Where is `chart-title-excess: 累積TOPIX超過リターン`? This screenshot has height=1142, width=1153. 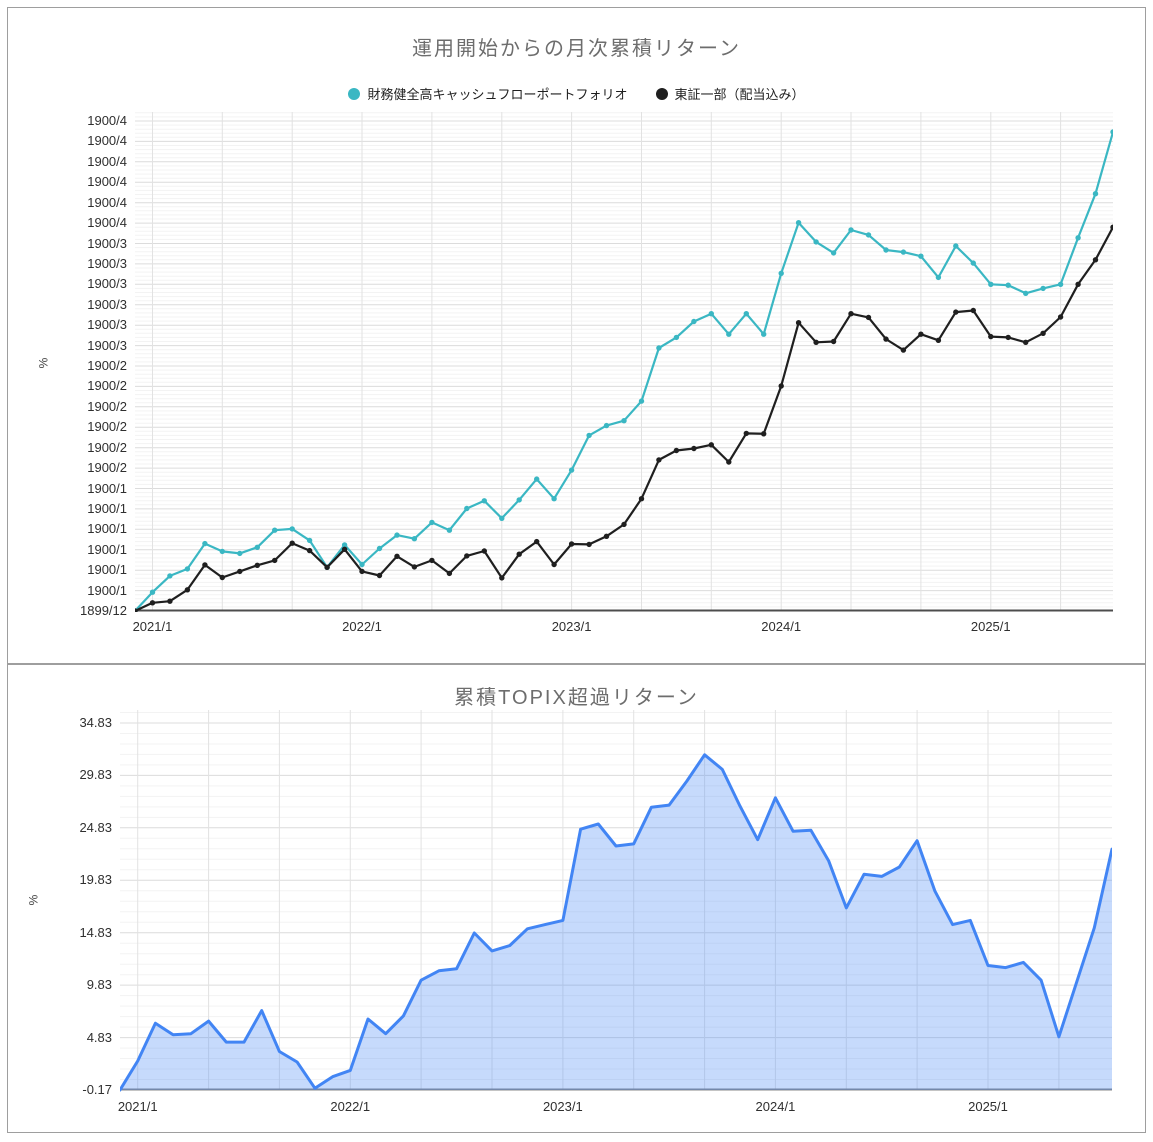
chart-title-excess: 累積TOPIX超過リターン is located at coordinates (576, 698).